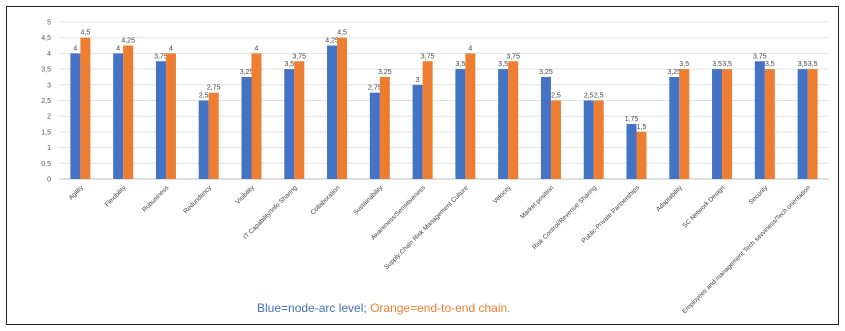  Describe the element at coordinates (325, 200) in the screenshot. I see `x-tick-label: Collaboration` at that location.